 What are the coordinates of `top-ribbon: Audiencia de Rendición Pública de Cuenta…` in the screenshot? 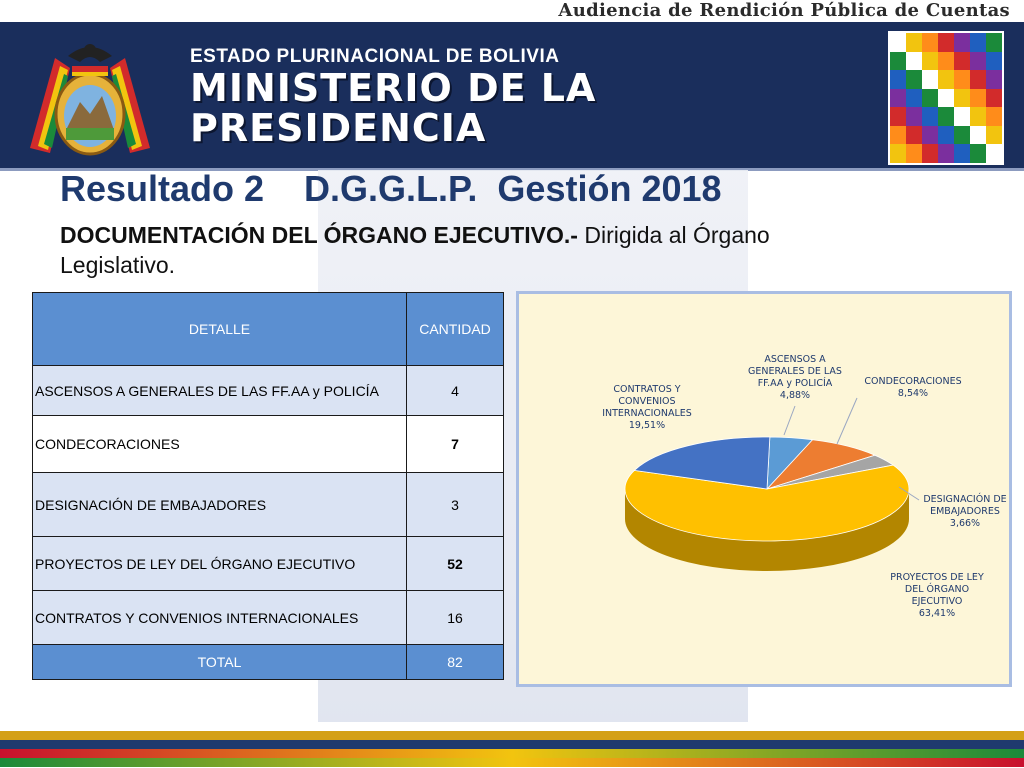 It's located at (512, 11).